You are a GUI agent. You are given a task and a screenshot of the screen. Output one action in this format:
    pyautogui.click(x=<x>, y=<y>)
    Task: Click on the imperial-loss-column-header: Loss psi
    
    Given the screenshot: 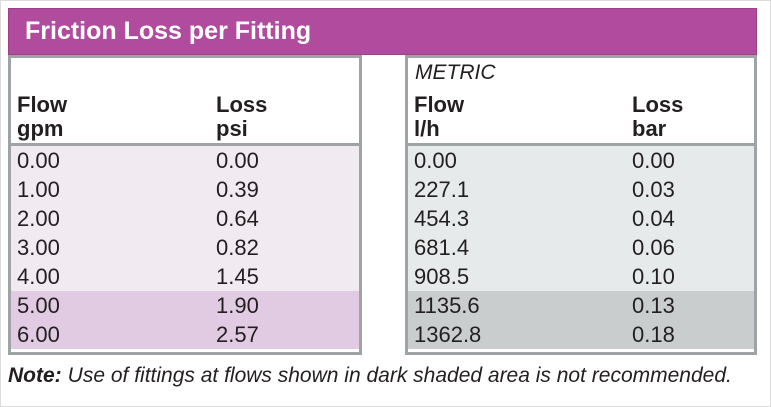 What is the action you would take?
    pyautogui.click(x=287, y=117)
    